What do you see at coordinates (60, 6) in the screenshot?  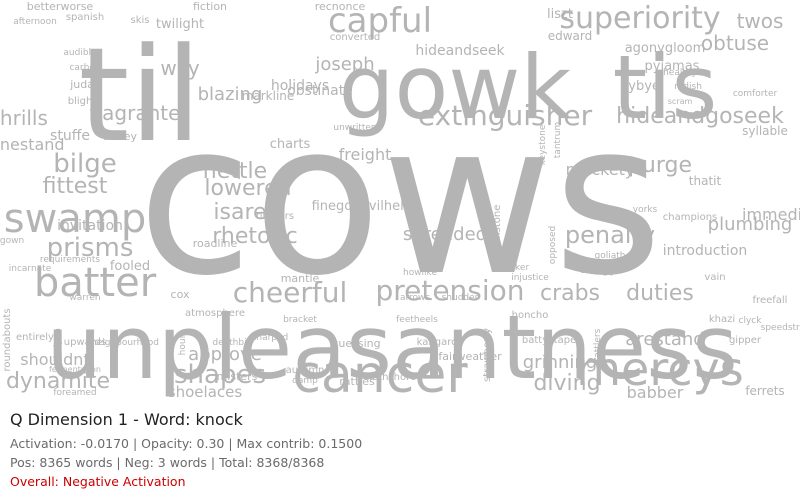 I see `cloud-word: betterworse` at bounding box center [60, 6].